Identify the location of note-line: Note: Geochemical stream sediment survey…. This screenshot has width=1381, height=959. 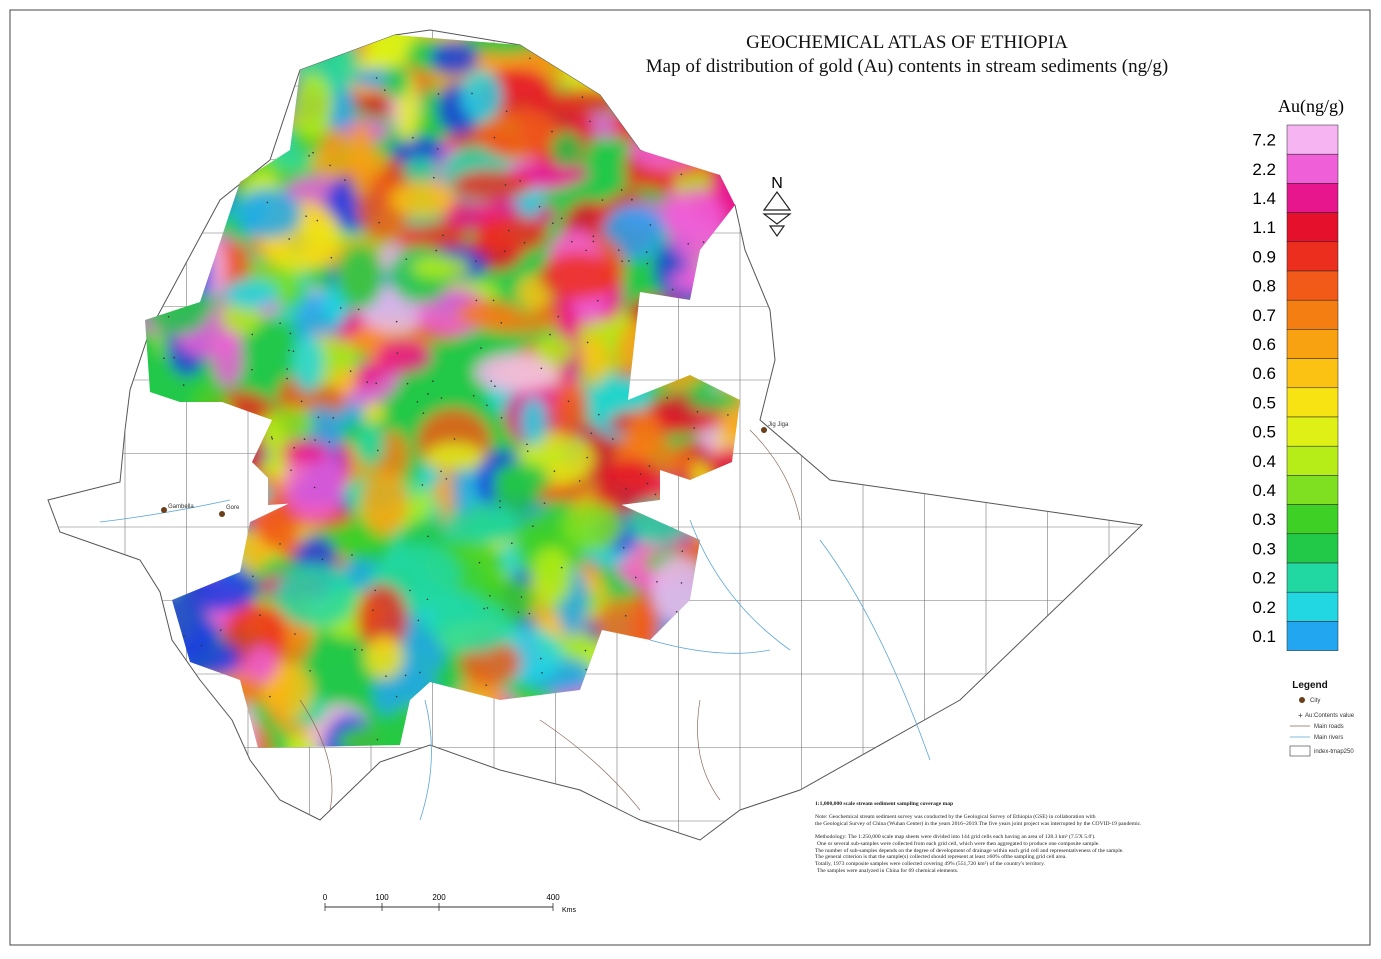
(955, 816).